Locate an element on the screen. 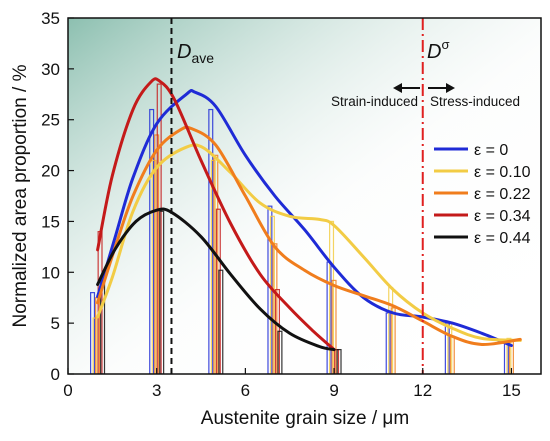 The height and width of the screenshot is (441, 550). x-tick-label: 12 is located at coordinates (422, 390).